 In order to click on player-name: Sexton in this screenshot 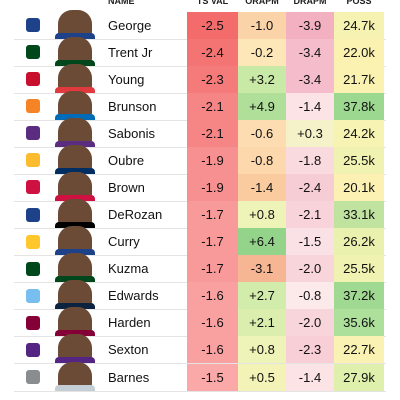, I will do `click(128, 350)`.